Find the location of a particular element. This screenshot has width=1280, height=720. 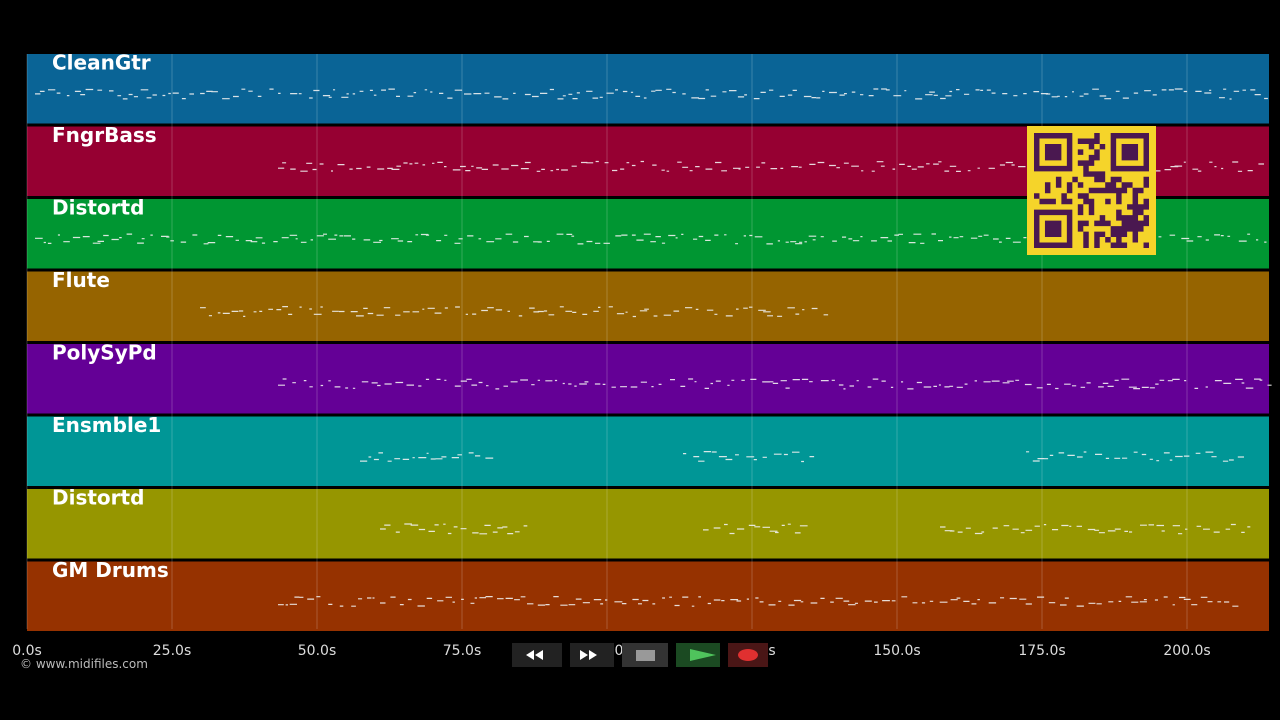

time-tick-label: 175.0s is located at coordinates (1041, 651).